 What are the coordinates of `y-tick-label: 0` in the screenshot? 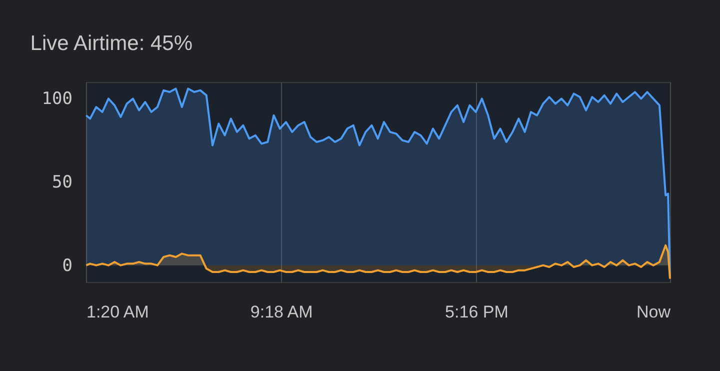 It's located at (67, 266).